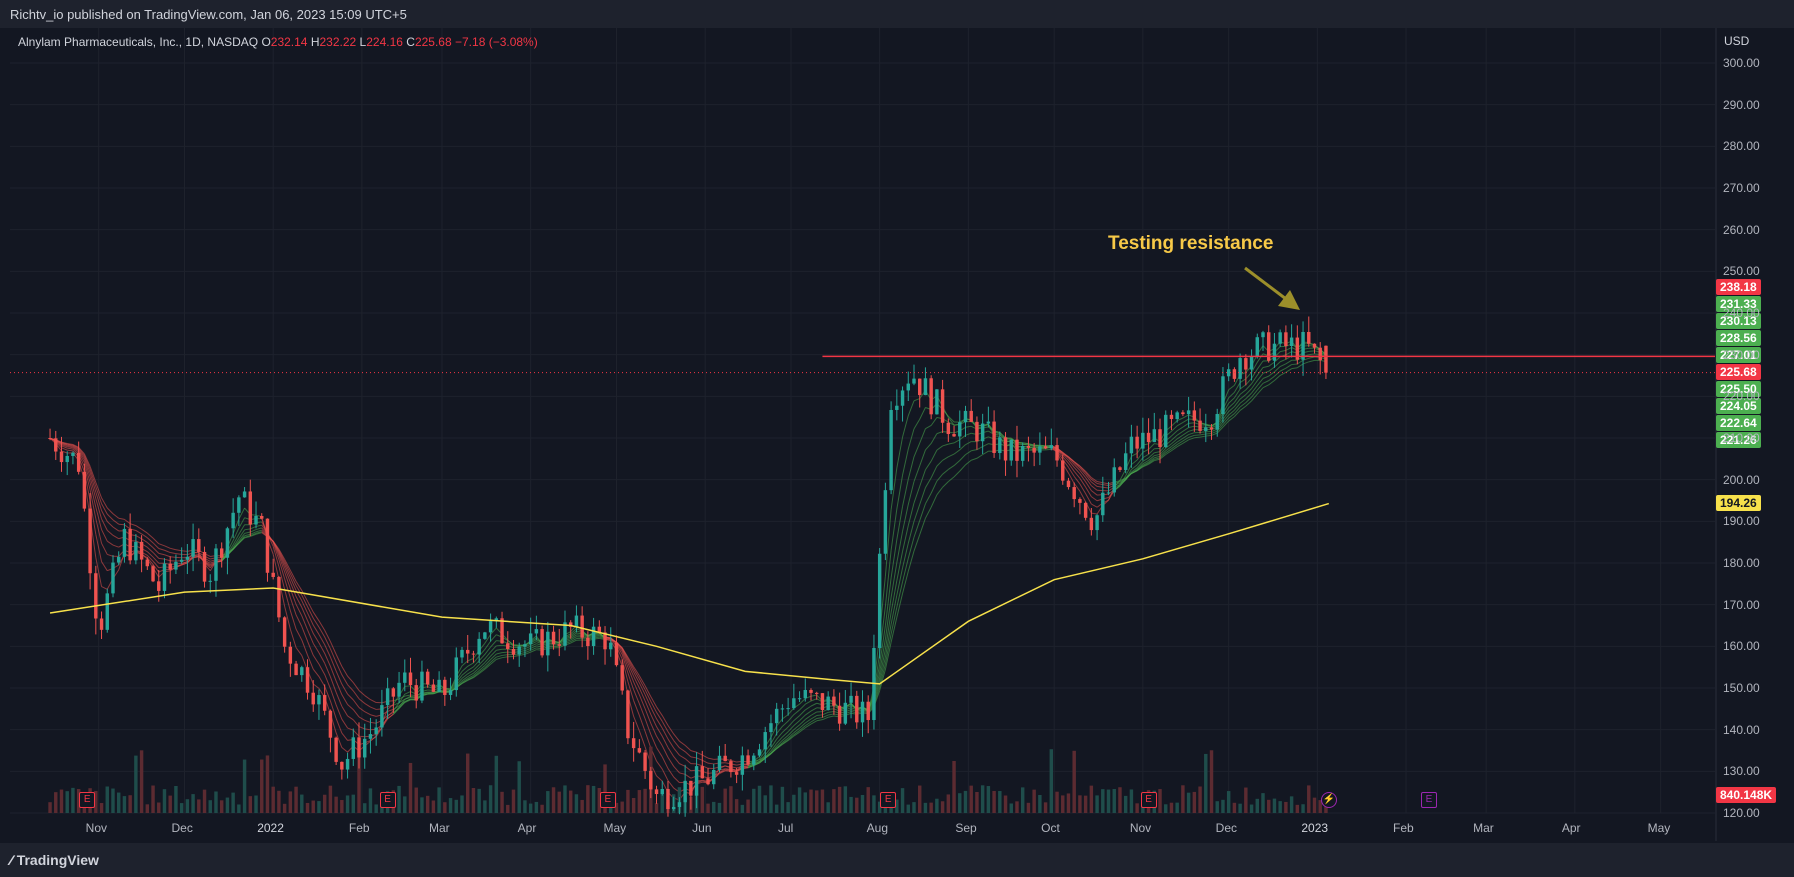 Image resolution: width=1794 pixels, height=877 pixels. What do you see at coordinates (1738, 423) in the screenshot?
I see `price-badge: 222.64` at bounding box center [1738, 423].